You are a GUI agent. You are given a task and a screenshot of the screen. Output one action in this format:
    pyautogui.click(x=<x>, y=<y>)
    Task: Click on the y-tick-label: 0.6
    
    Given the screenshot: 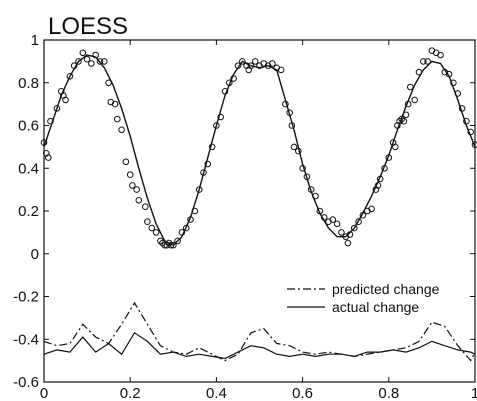 What is the action you would take?
    pyautogui.click(x=28, y=126)
    